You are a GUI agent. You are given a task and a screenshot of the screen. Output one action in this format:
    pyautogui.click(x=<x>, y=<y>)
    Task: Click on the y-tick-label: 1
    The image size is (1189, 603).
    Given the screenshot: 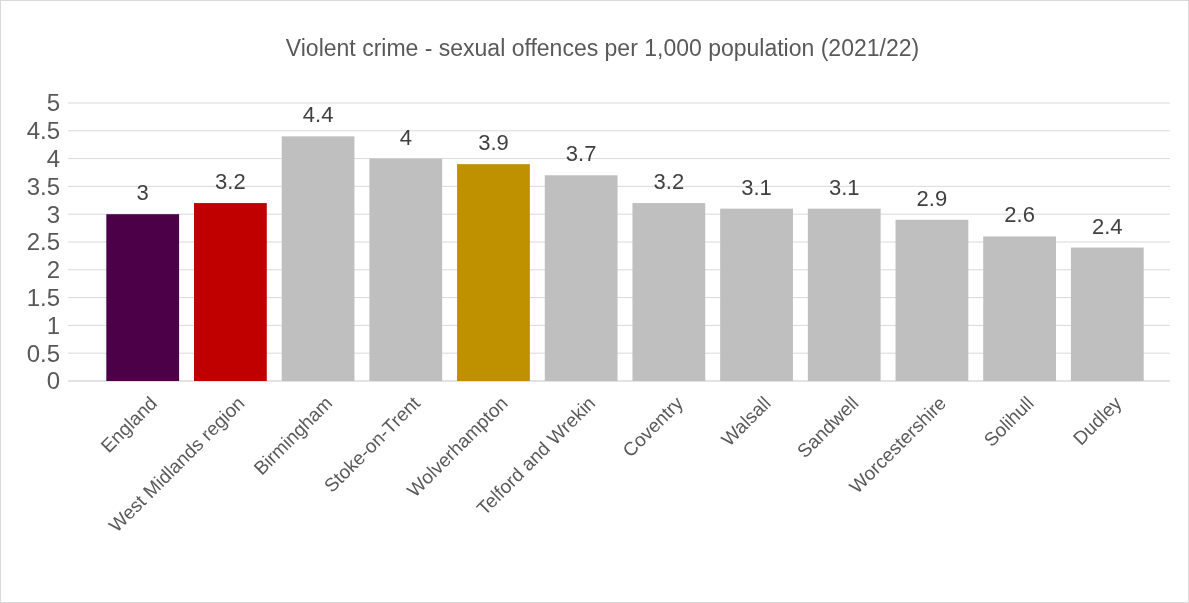 What is the action you would take?
    pyautogui.click(x=53, y=325)
    